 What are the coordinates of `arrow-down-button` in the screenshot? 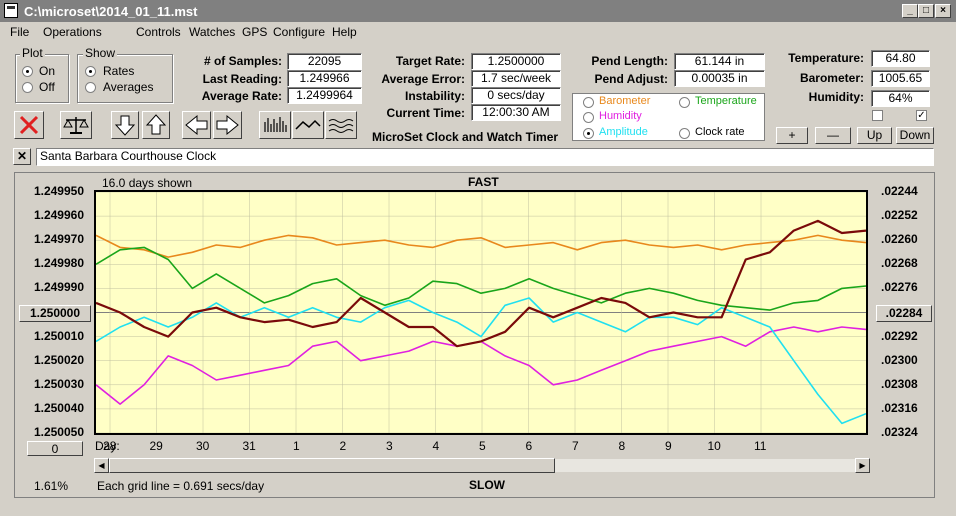 It's located at (125, 125).